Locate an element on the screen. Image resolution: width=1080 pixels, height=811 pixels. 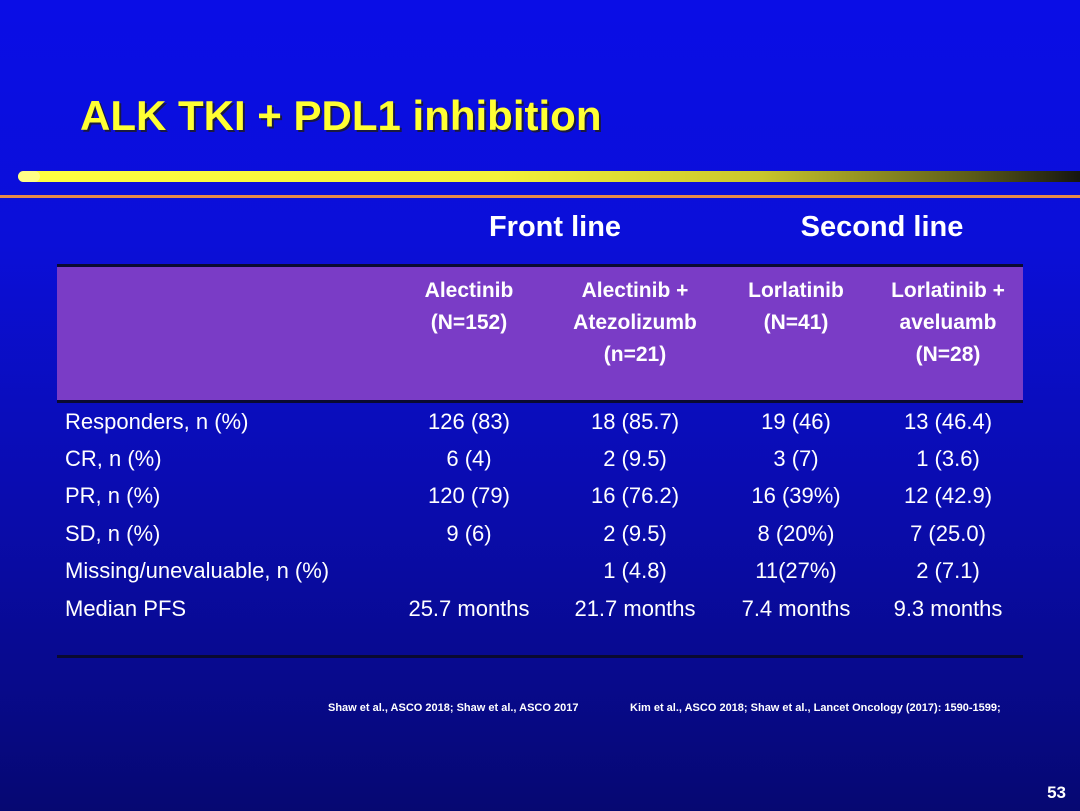
table-cell: 7.4 months is located at coordinates (796, 608).